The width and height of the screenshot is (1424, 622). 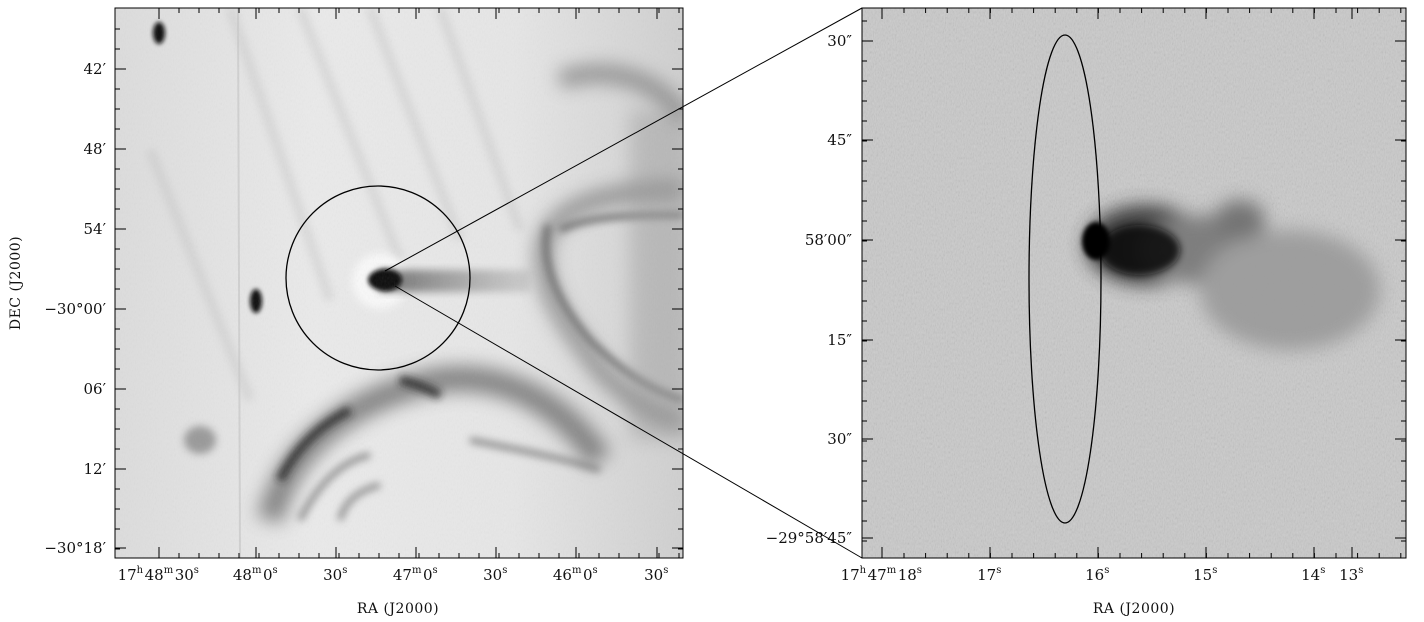 I want to click on left-x-tick-label: 17h 48m 30s, so click(x=159, y=574).